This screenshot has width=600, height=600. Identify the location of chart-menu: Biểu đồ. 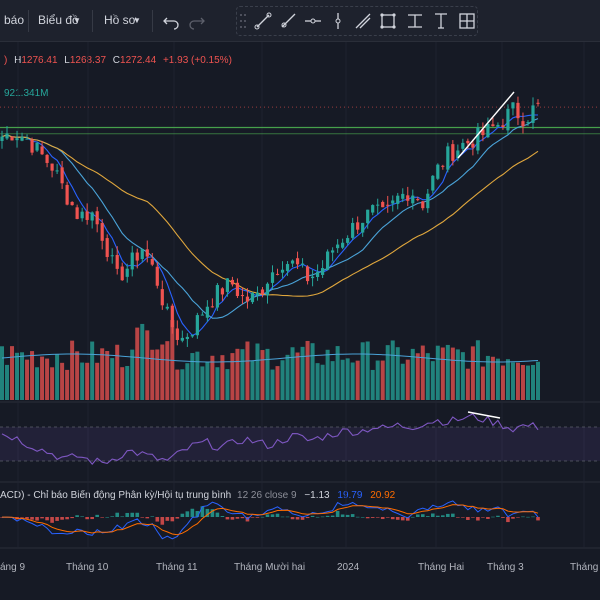
(58, 20).